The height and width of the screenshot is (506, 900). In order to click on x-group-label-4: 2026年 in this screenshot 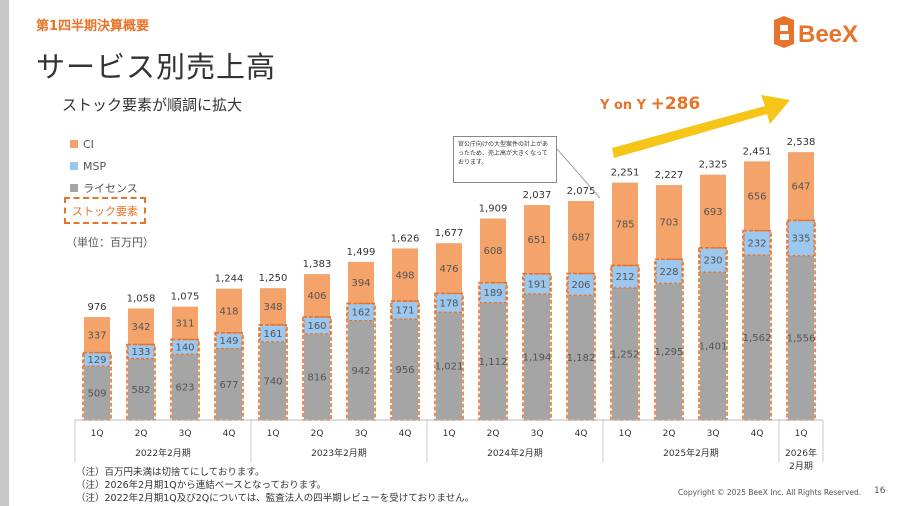, I will do `click(801, 453)`.